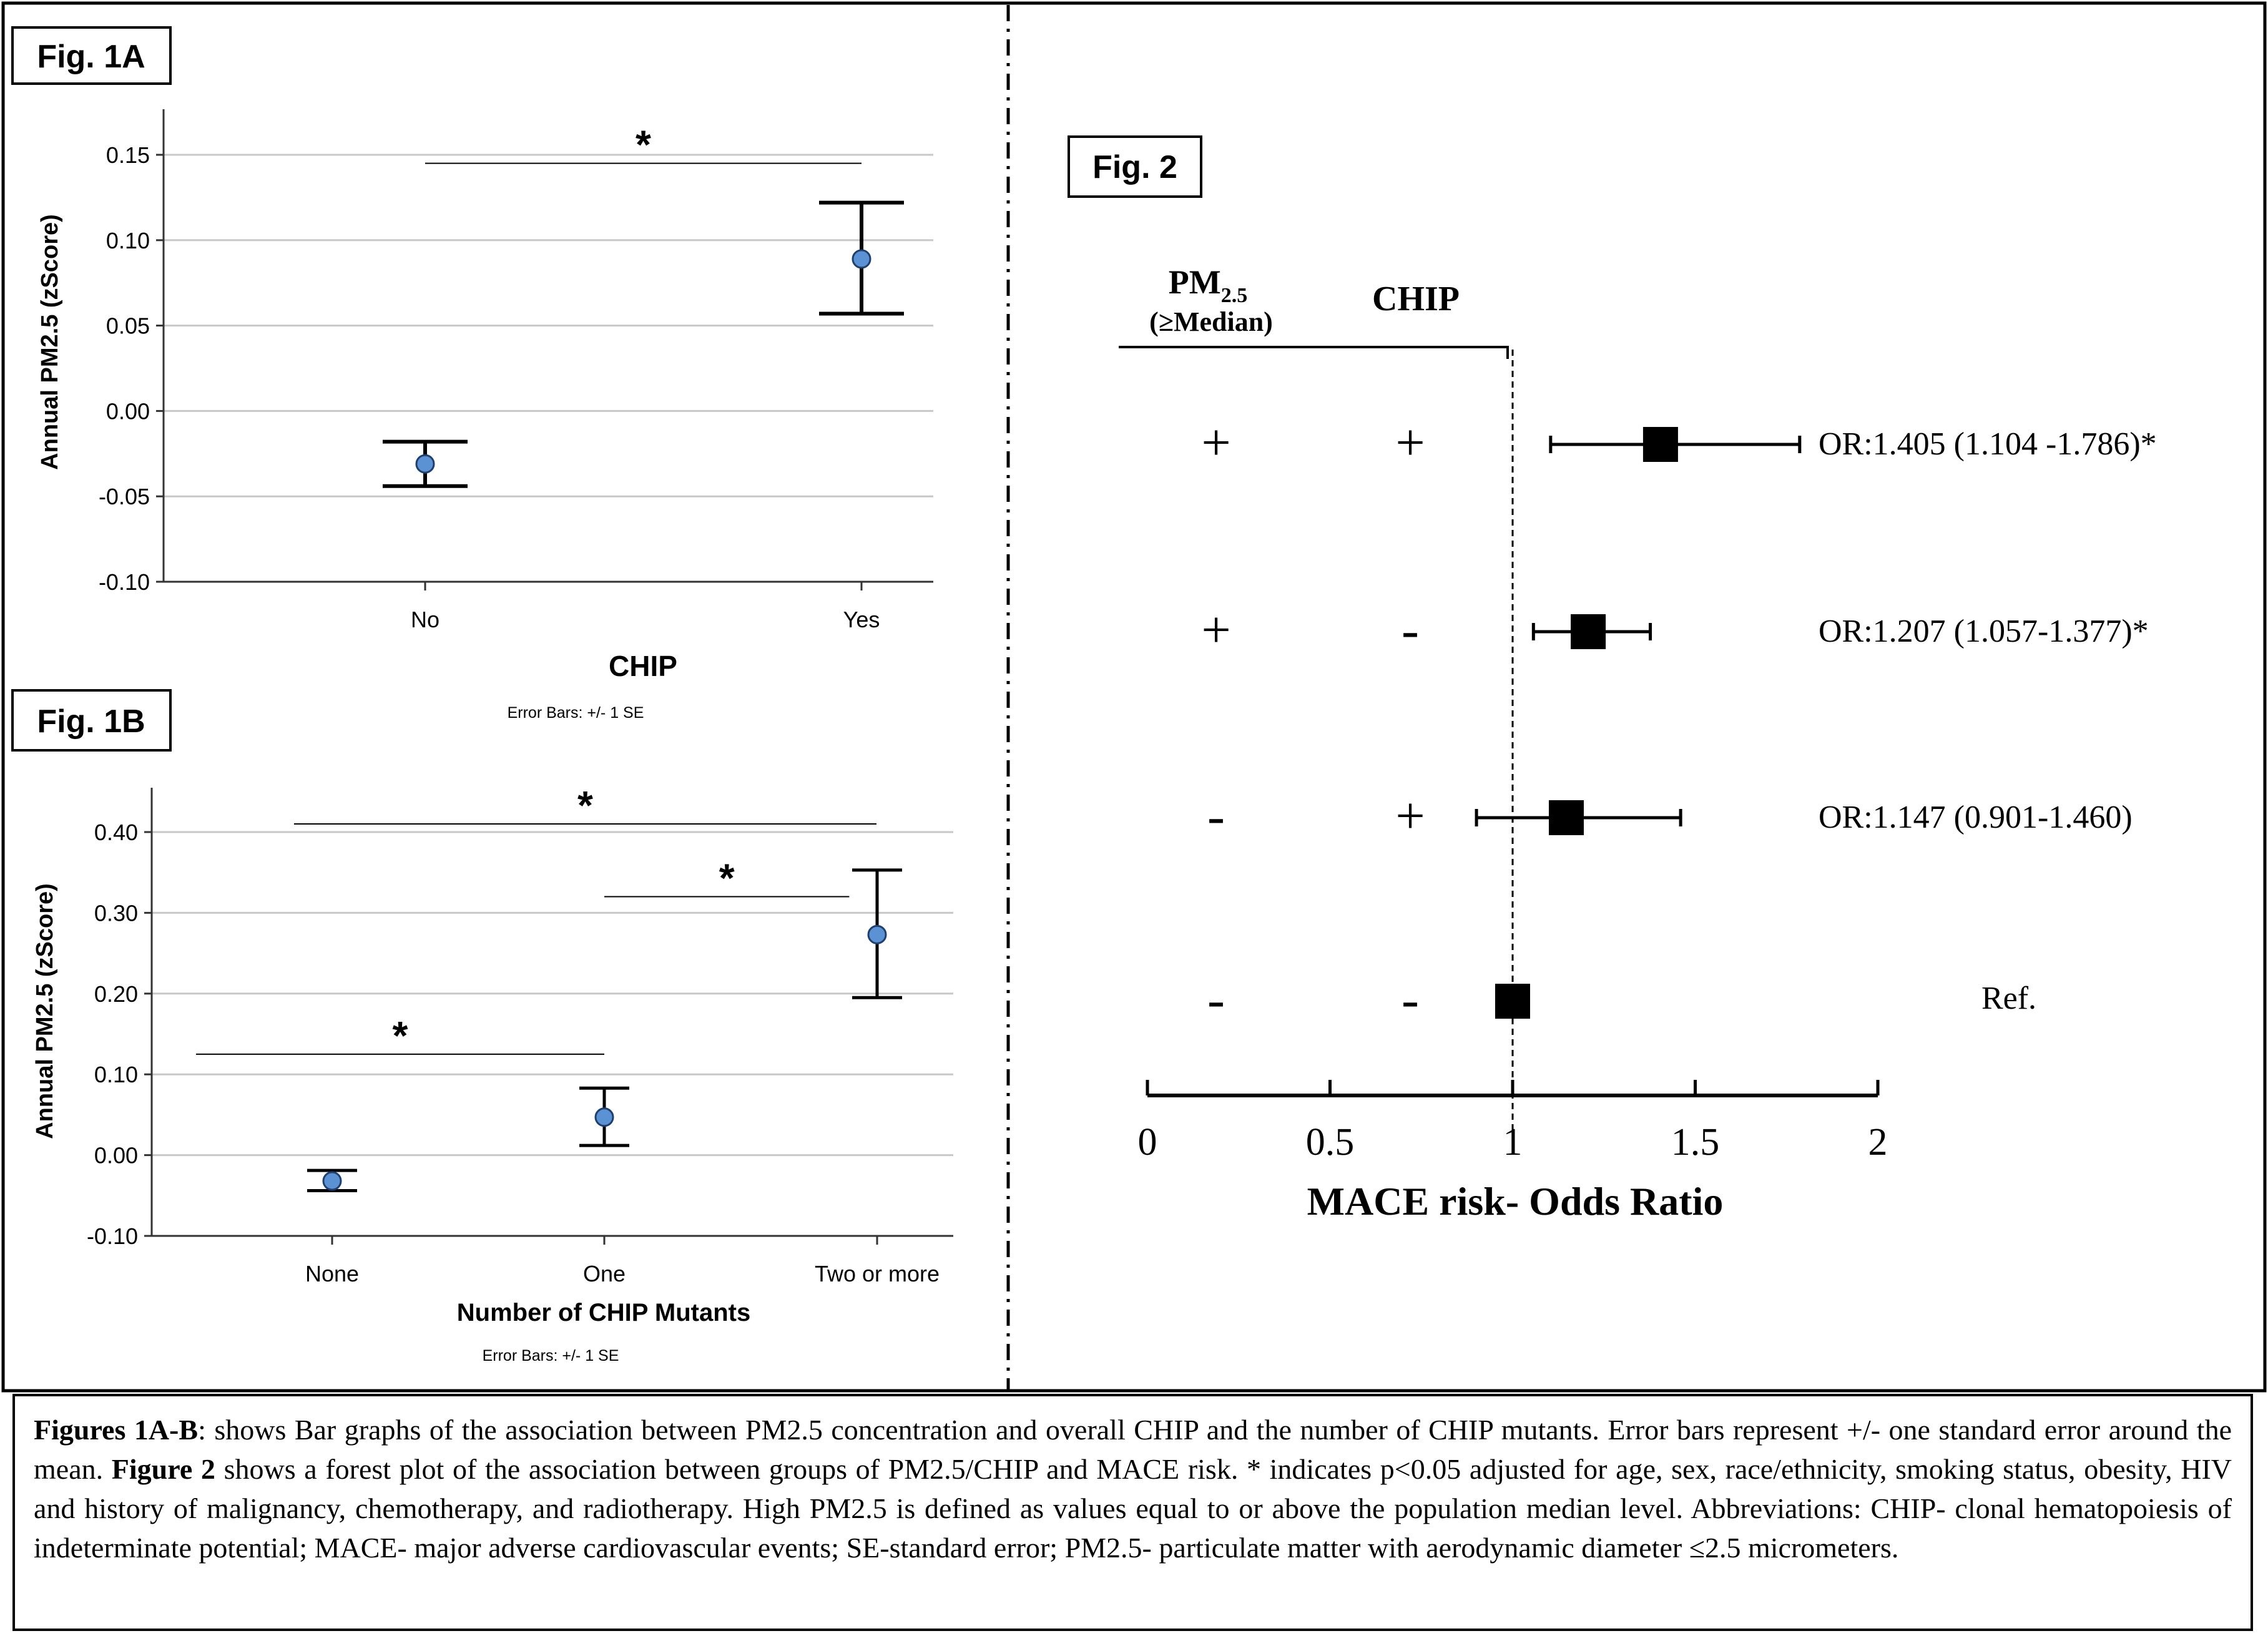  Describe the element at coordinates (604, 1273) in the screenshot. I see `f1b-x-tick-label: One` at that location.